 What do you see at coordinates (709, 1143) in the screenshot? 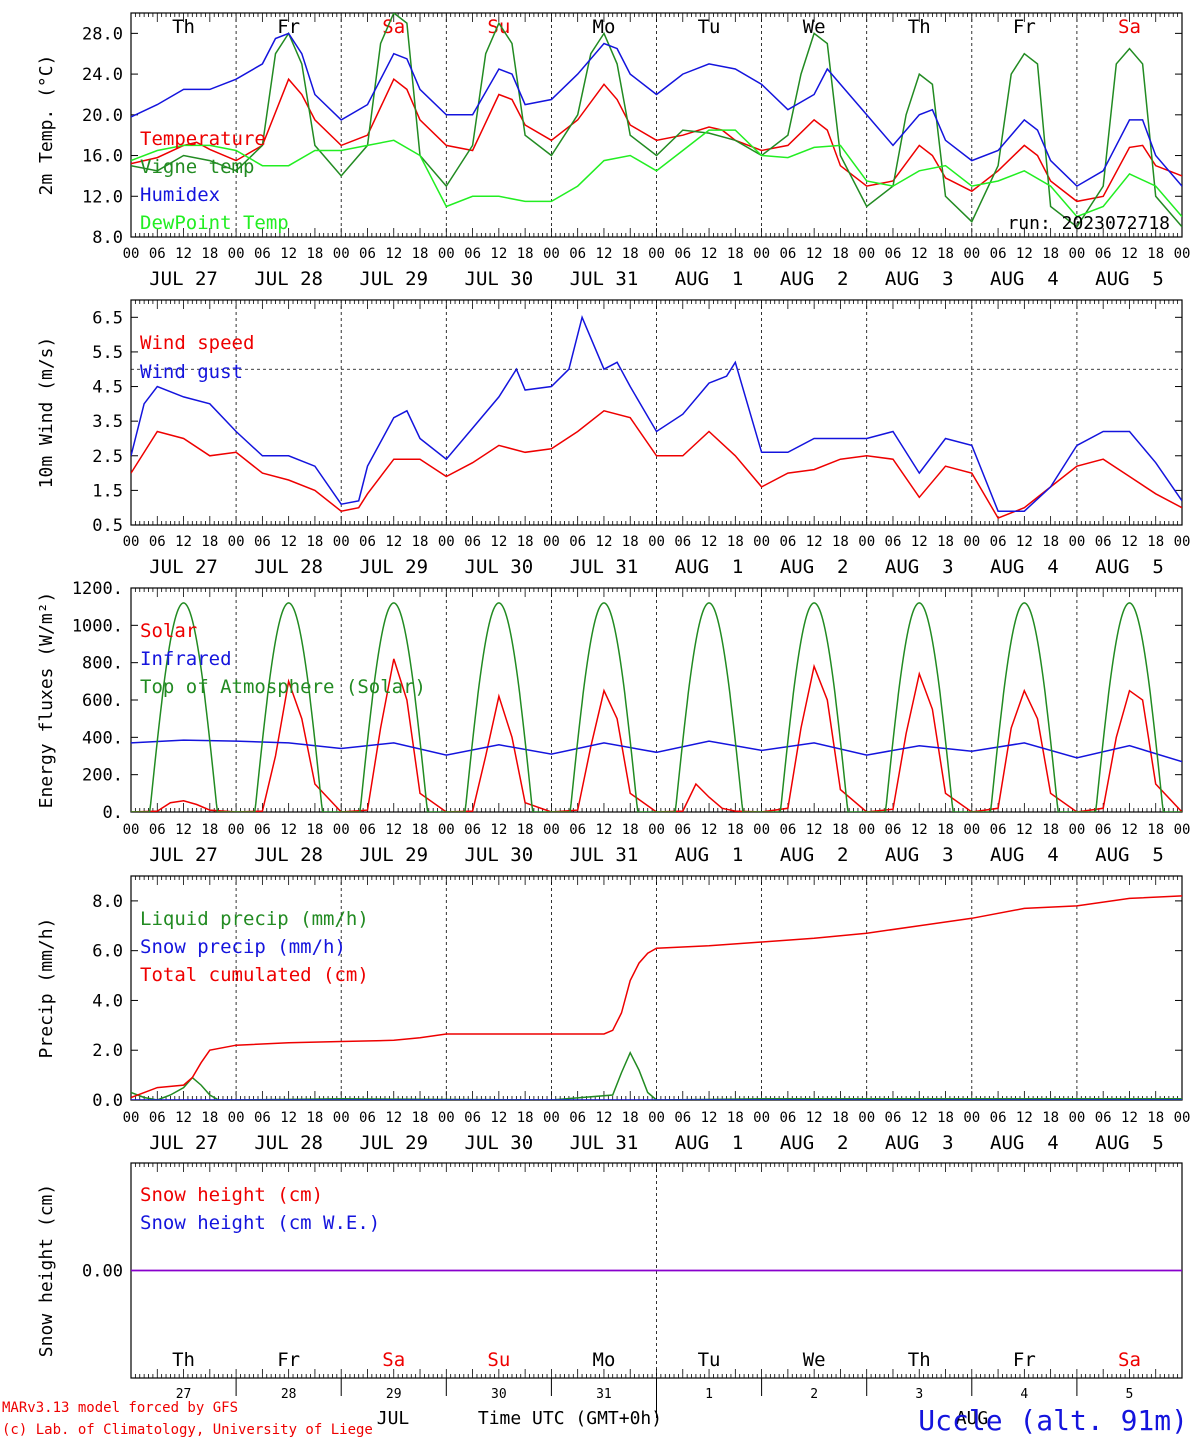
I see `x-date-label: AUG 1` at bounding box center [709, 1143].